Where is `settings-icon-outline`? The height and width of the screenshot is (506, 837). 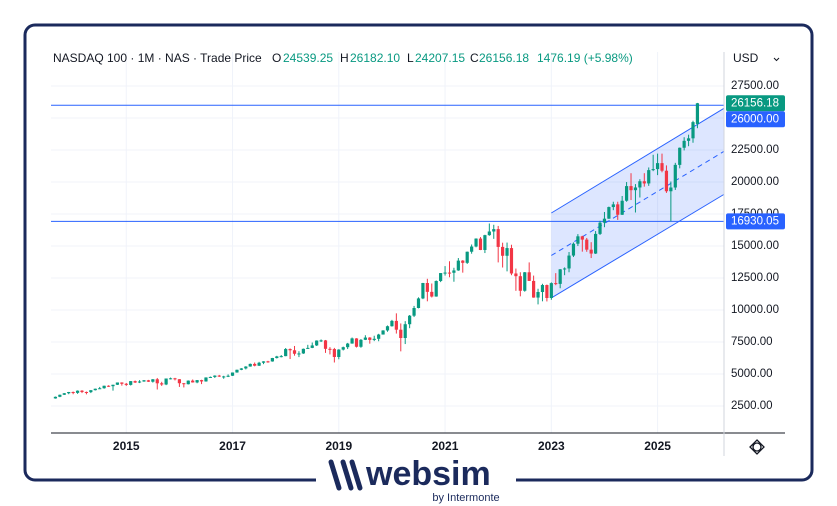
settings-icon-outline is located at coordinates (757, 447).